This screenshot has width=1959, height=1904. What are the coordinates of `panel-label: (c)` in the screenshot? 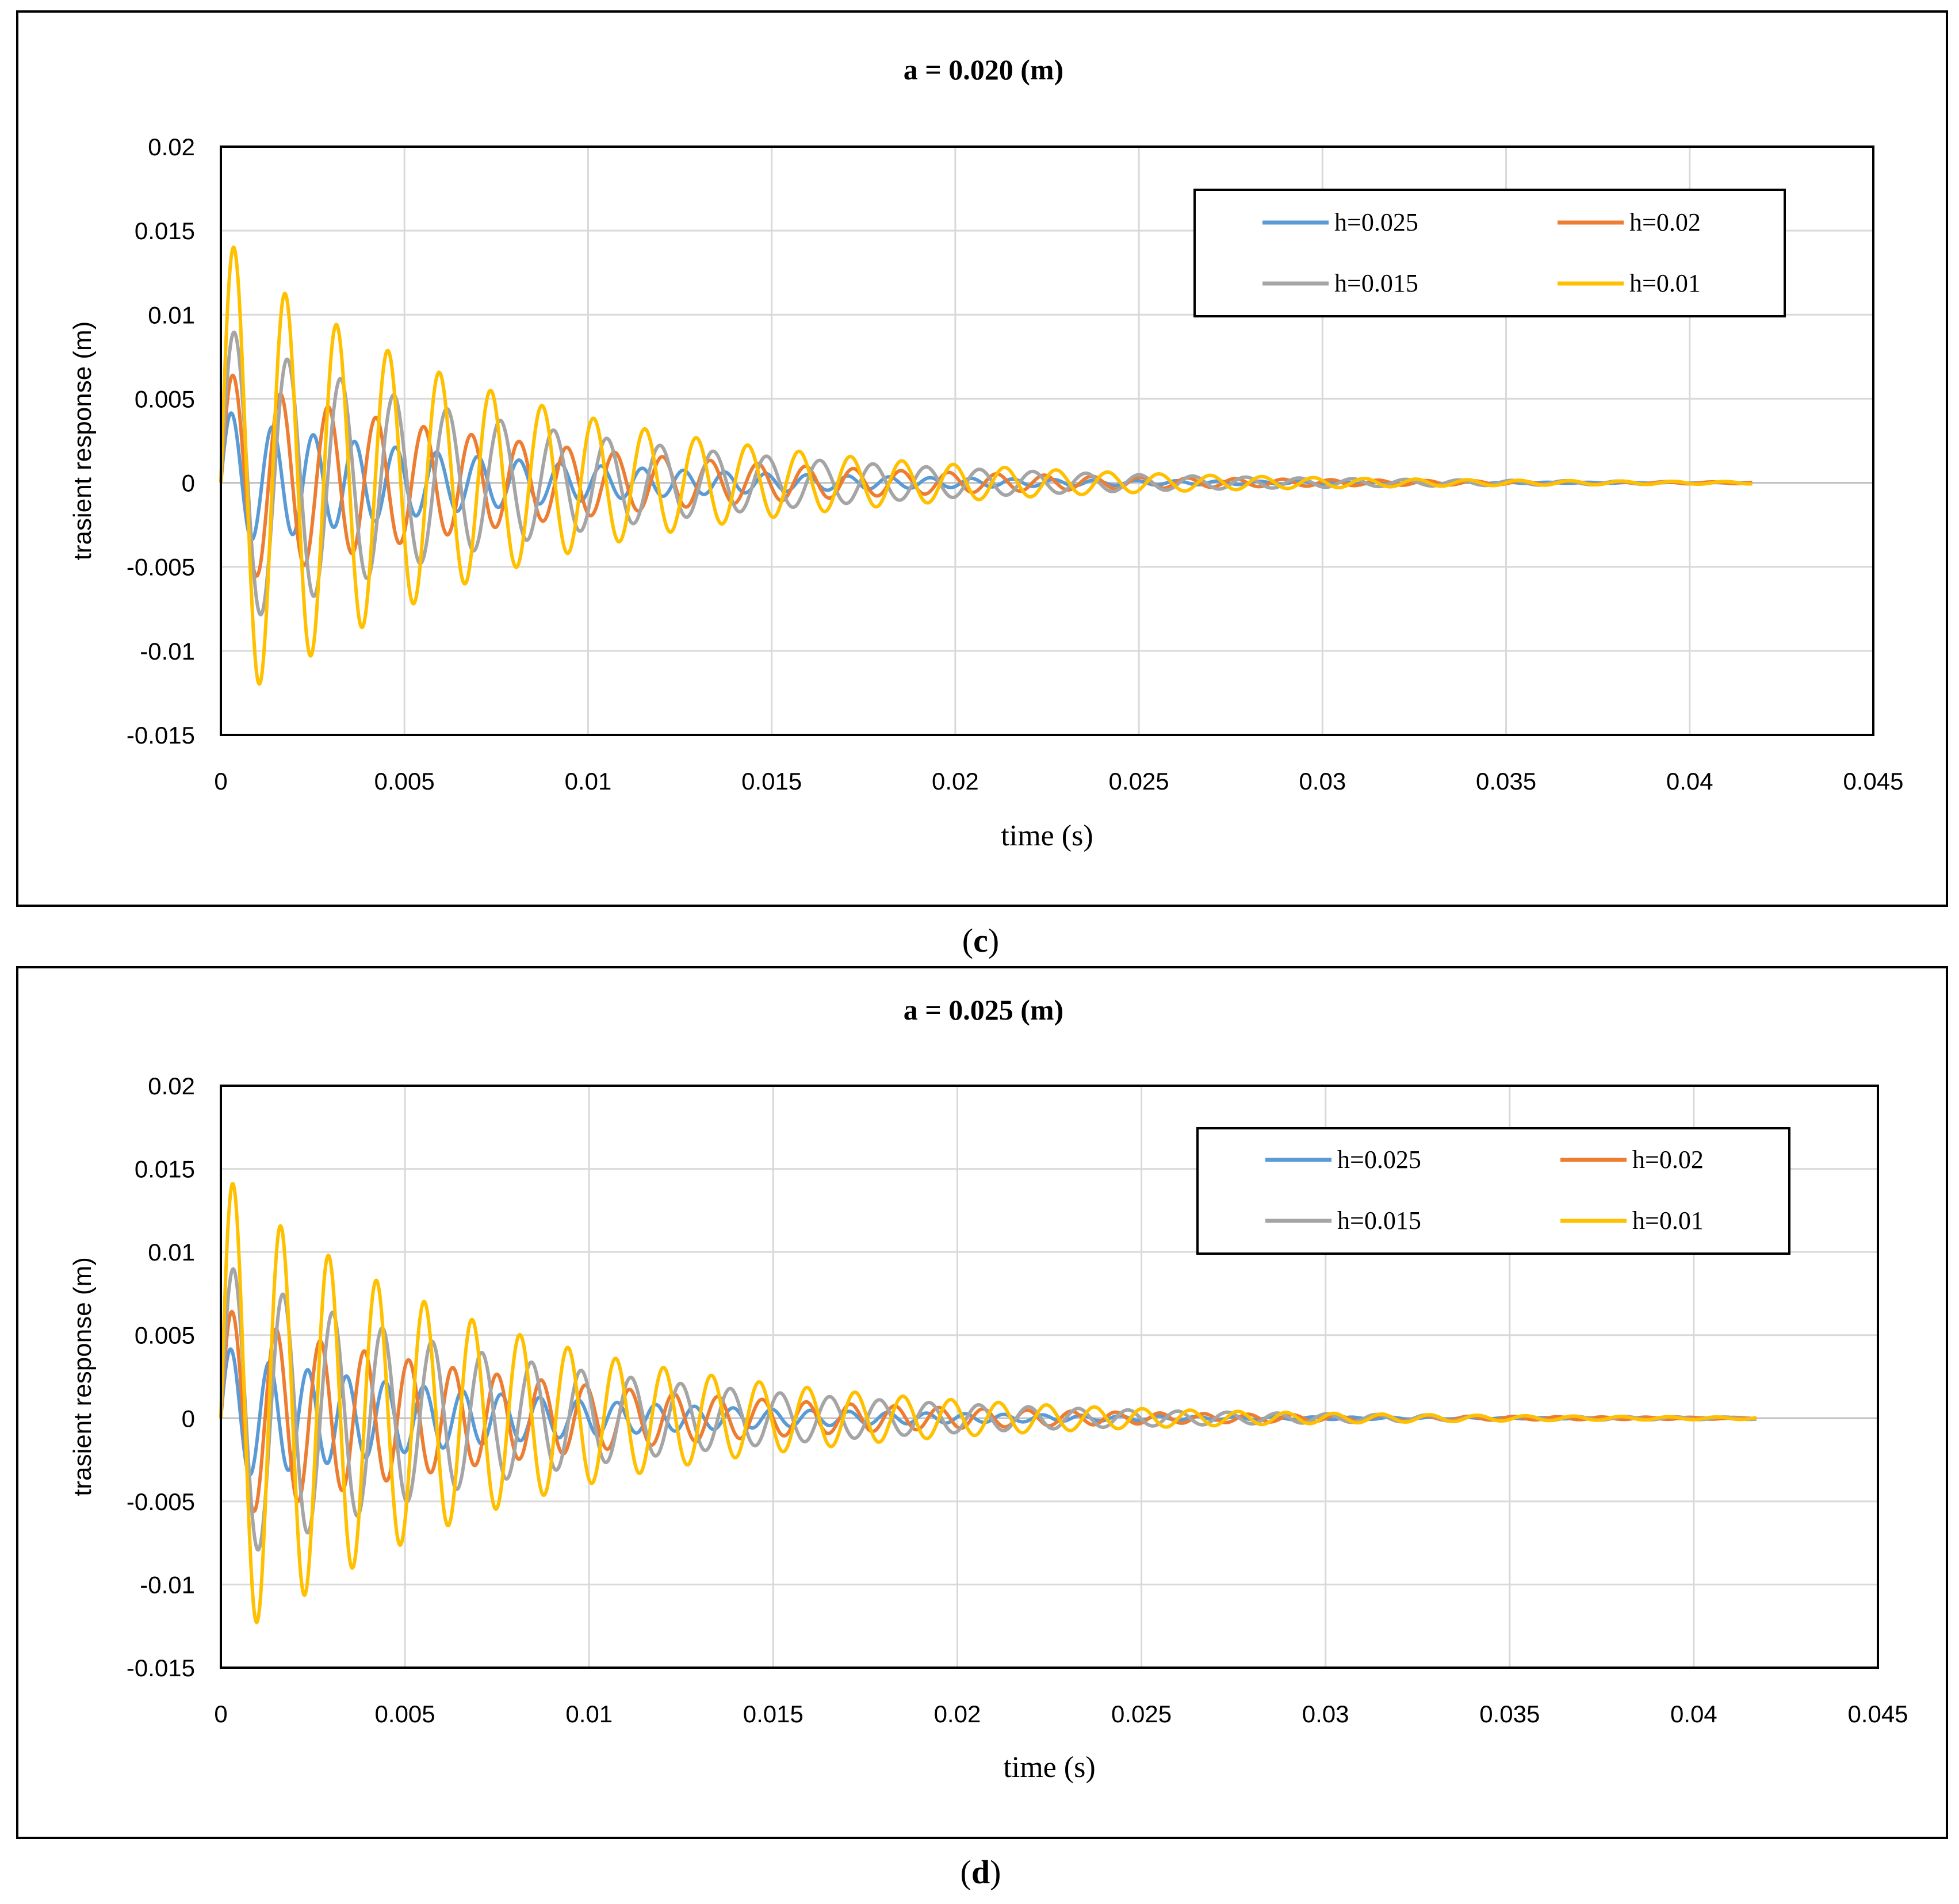 It's located at (981, 940).